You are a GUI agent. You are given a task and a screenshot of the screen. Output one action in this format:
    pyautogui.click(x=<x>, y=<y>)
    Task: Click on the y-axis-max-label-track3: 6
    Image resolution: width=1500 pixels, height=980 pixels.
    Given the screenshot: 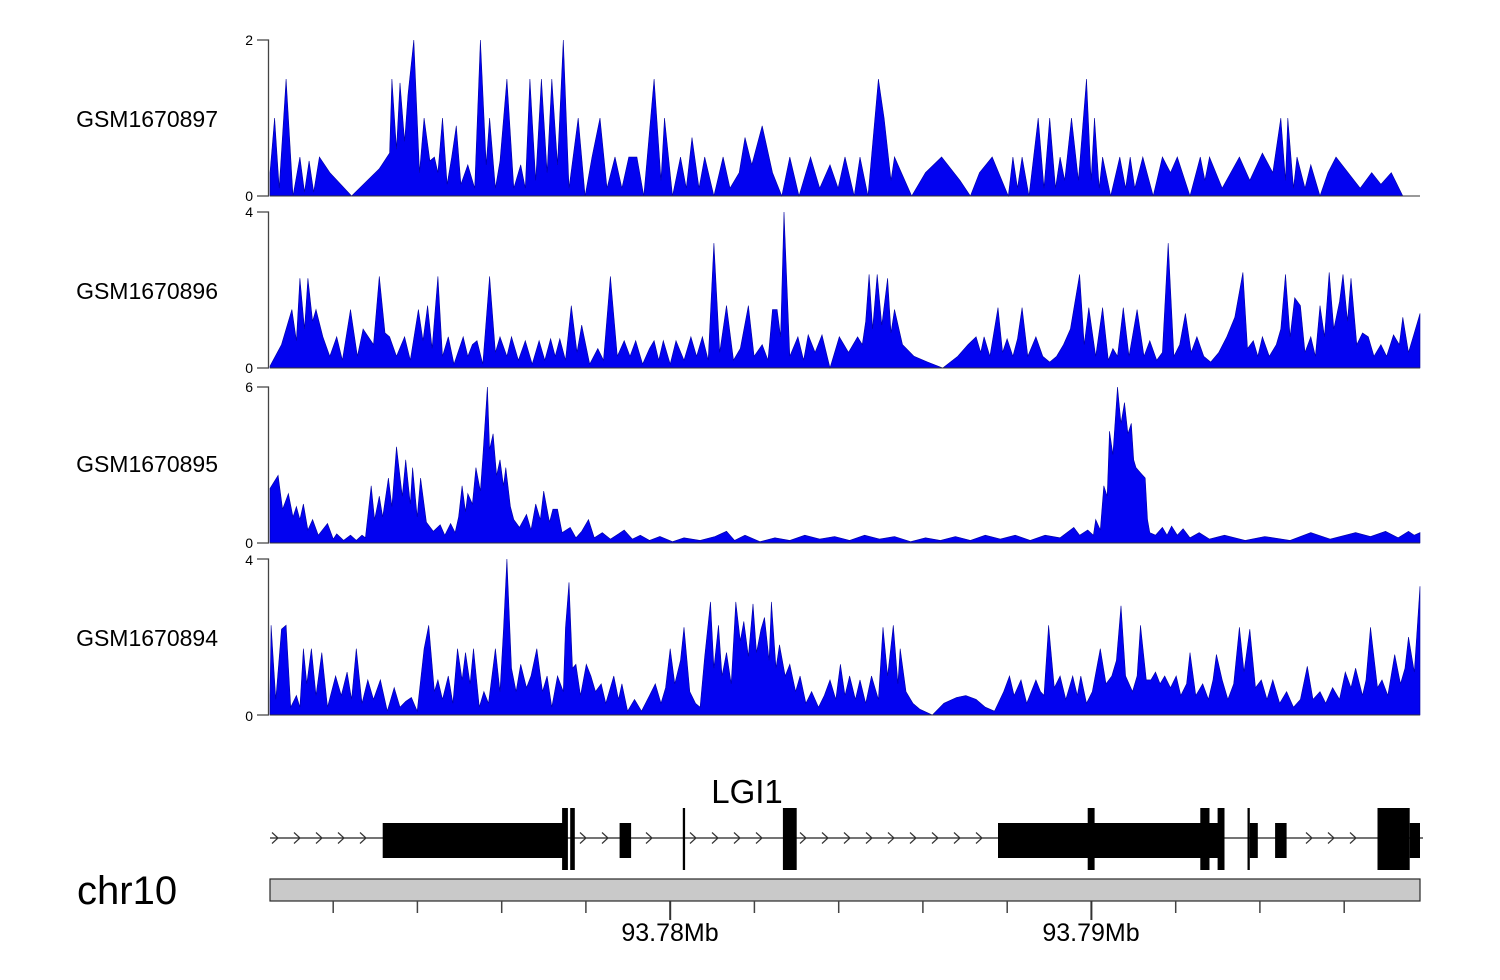 What is the action you would take?
    pyautogui.click(x=249, y=387)
    